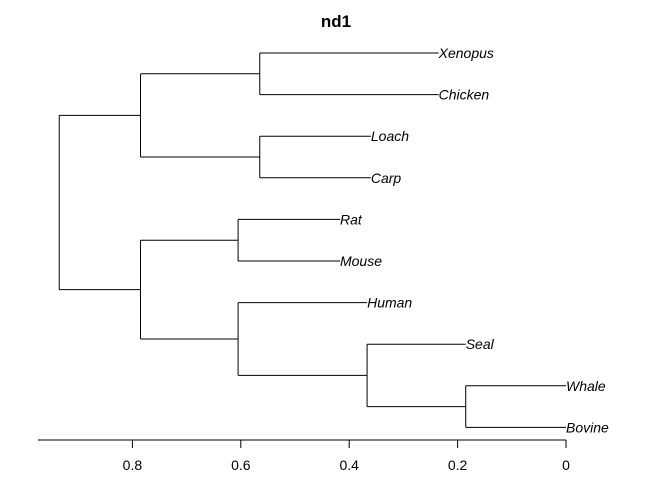 The width and height of the screenshot is (672, 480). What do you see at coordinates (464, 95) in the screenshot?
I see `leaf-label-chicken: Chicken` at bounding box center [464, 95].